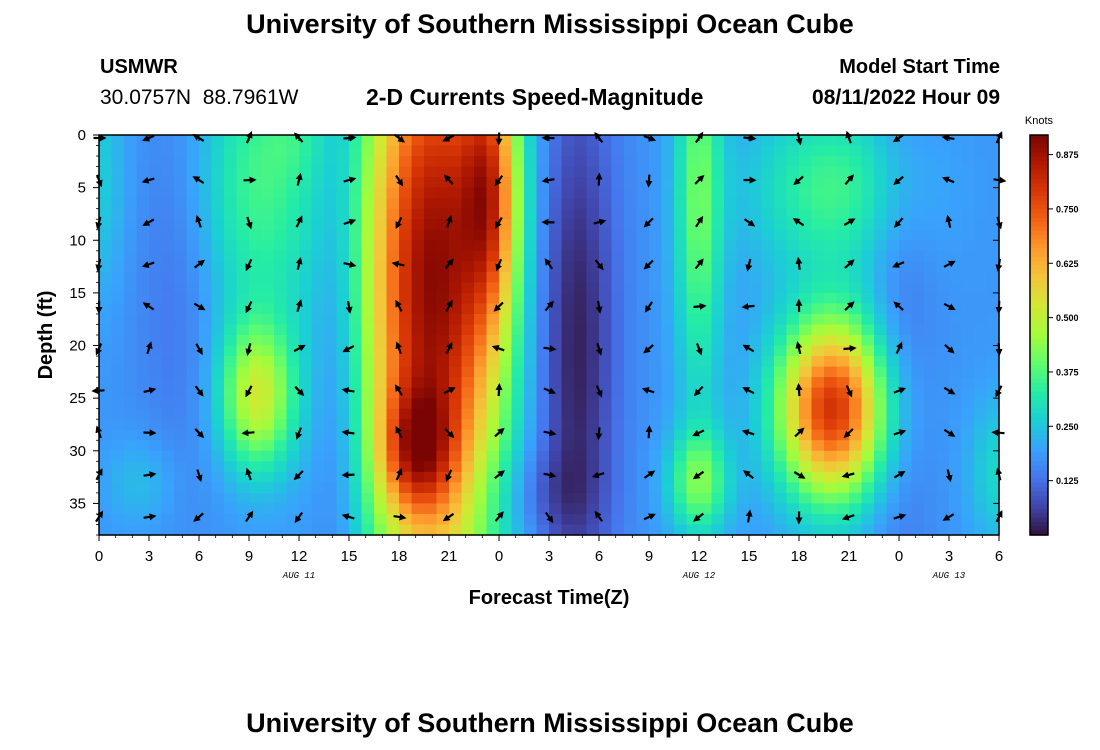  Describe the element at coordinates (949, 576) in the screenshot. I see `date-label: AUG 13` at that location.